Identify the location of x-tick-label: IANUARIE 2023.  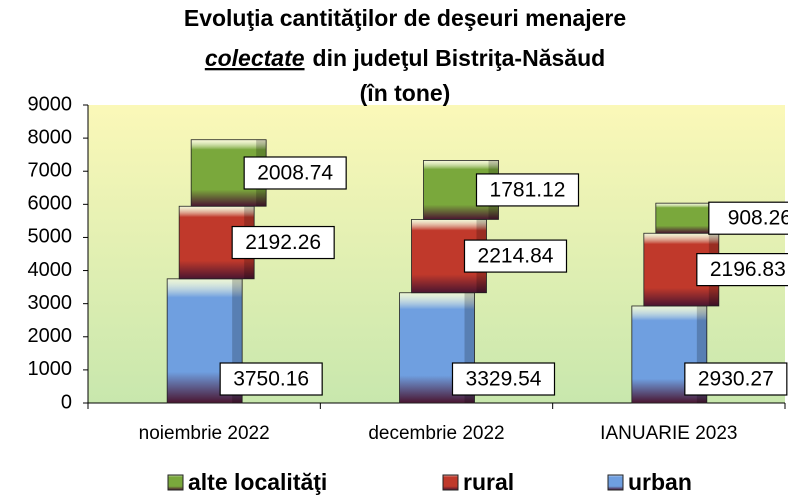
(668, 433).